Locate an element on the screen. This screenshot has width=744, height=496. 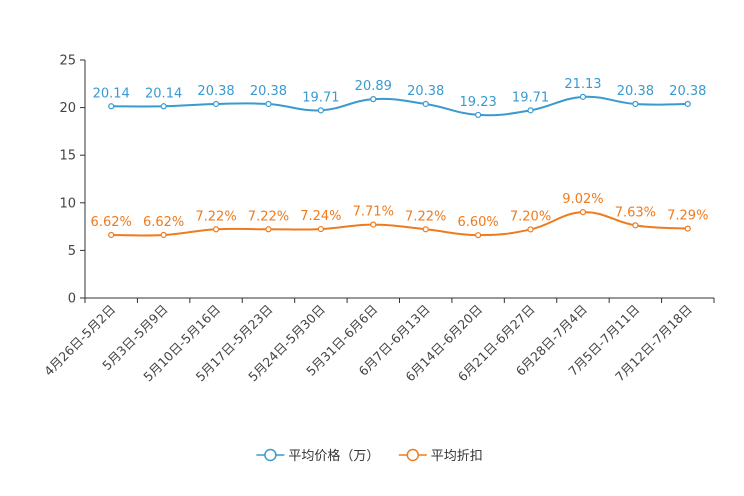
y-tick-label: 10 is located at coordinates (67, 203).